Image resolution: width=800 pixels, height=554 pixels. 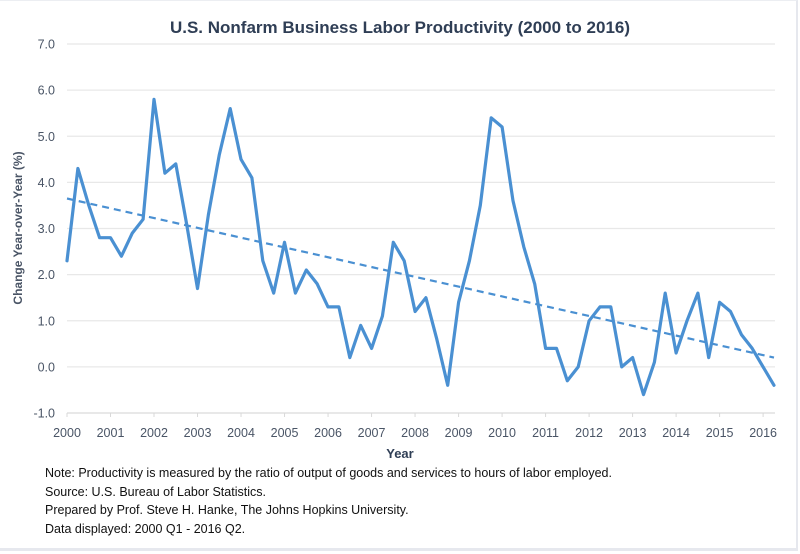 What do you see at coordinates (241, 433) in the screenshot?
I see `x-tick-label: 2004` at bounding box center [241, 433].